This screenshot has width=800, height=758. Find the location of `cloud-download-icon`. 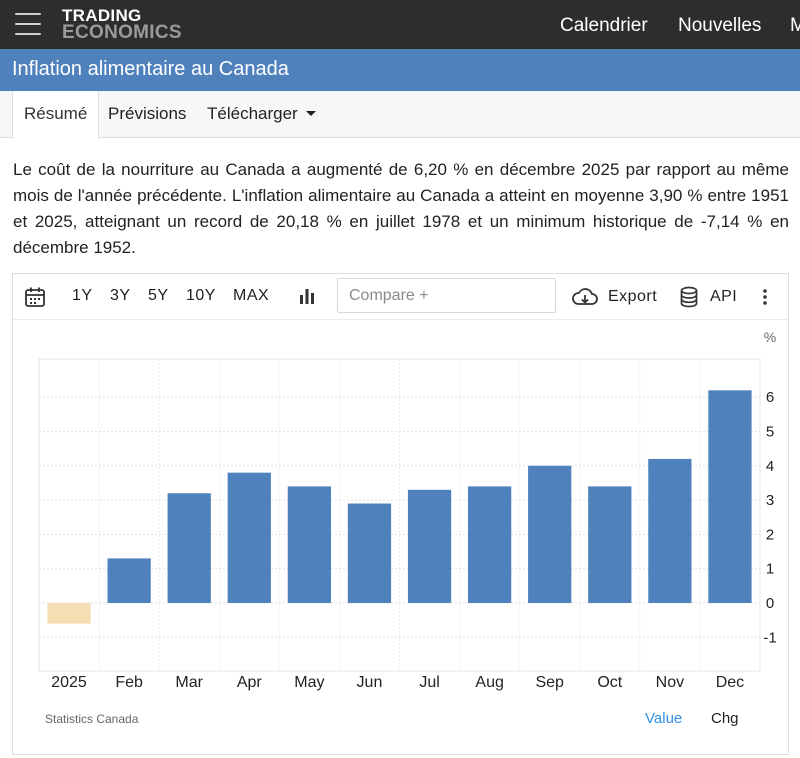

cloud-download-icon is located at coordinates (585, 296).